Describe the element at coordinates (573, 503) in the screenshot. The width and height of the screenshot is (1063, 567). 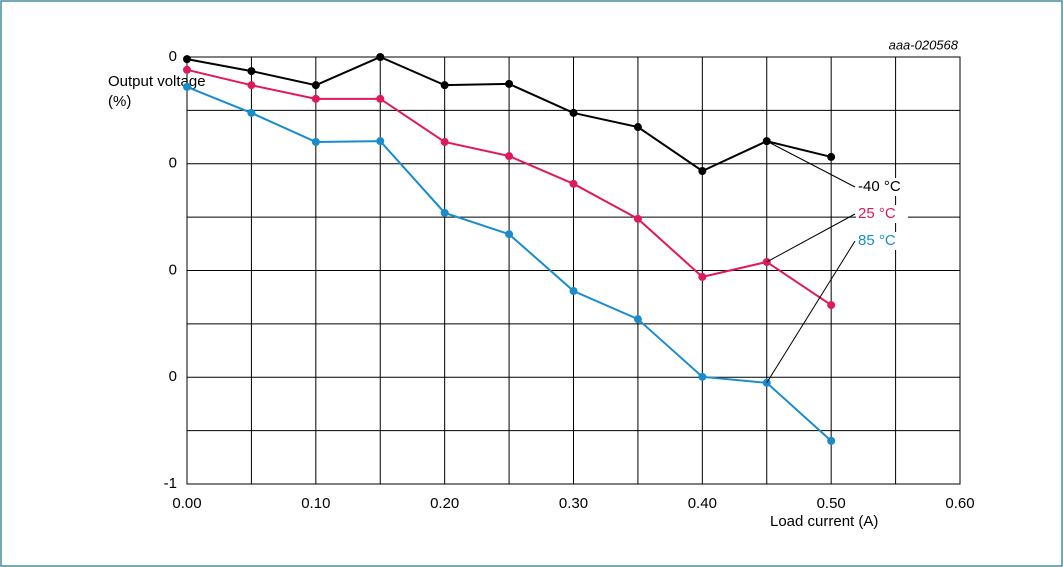
I see `x-tick-label: 0.30` at that location.